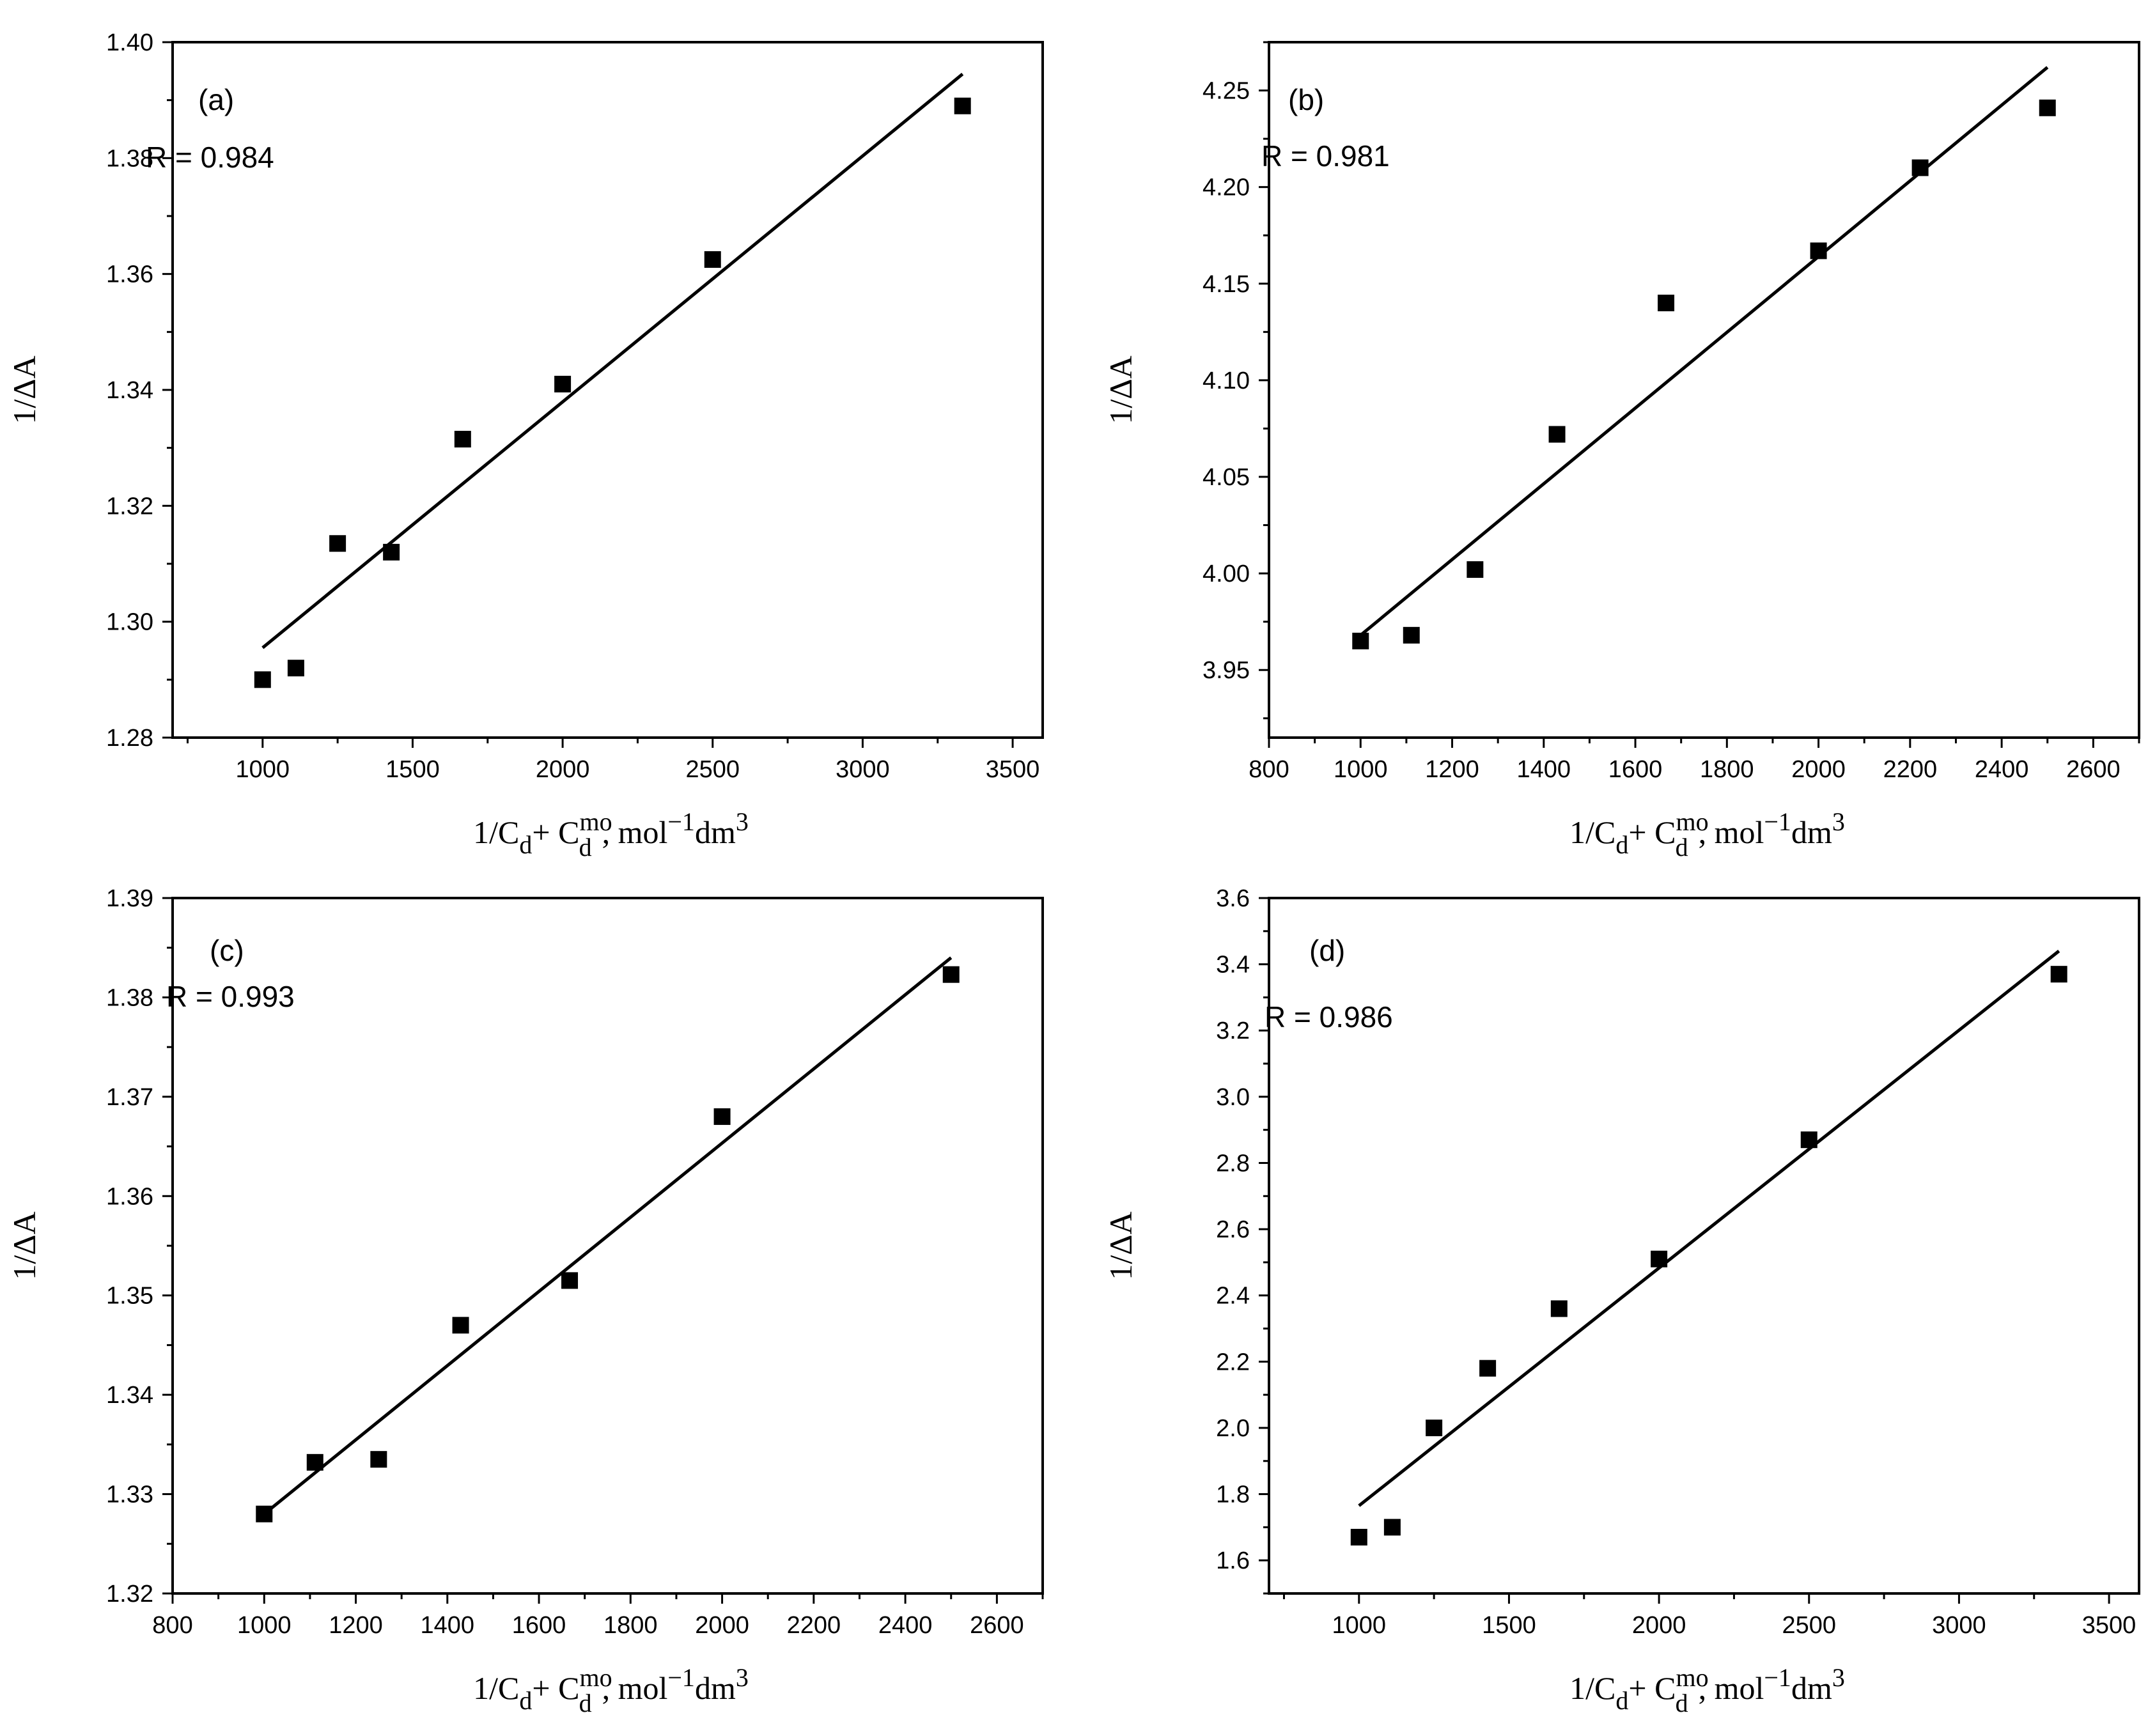  I want to click on y-tick-label: 4.15, so click(1226, 284).